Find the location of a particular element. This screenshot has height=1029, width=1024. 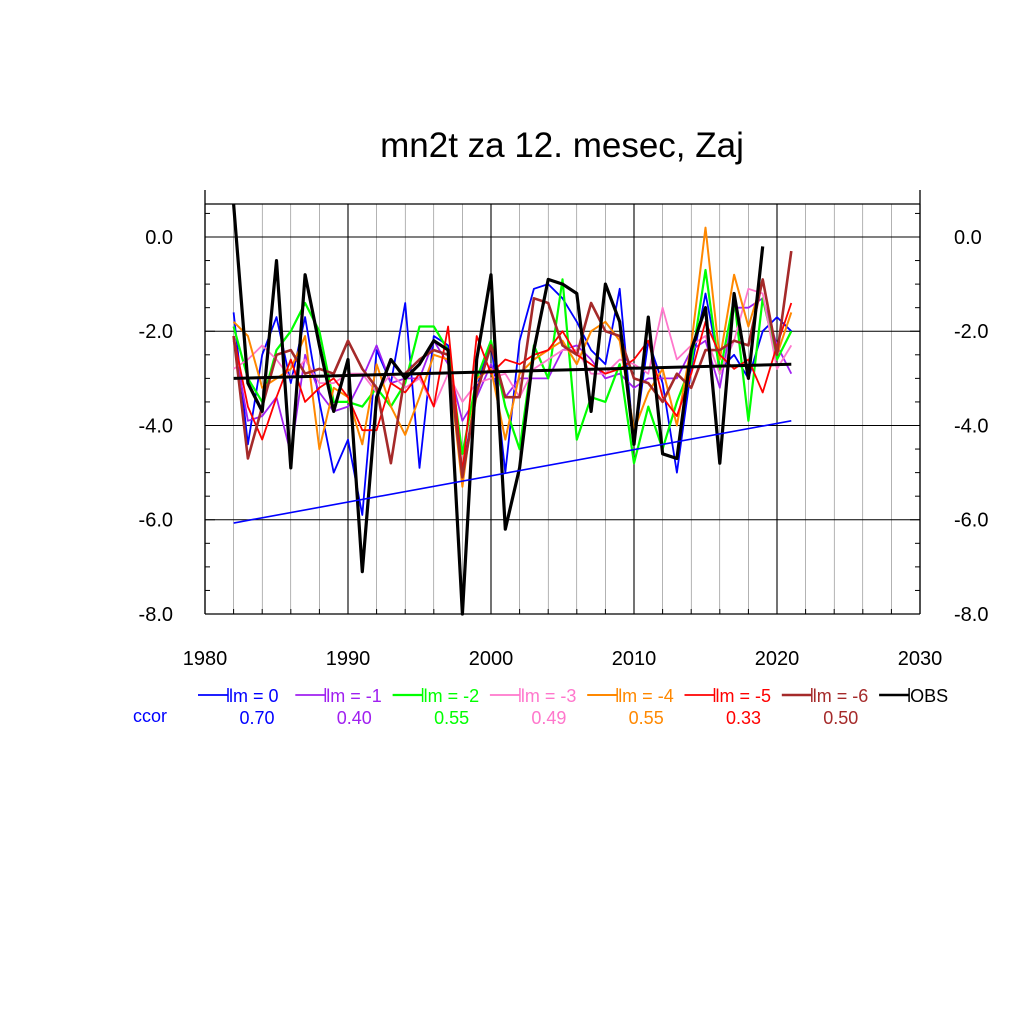

legend-label: lm = -1 is located at coordinates (354, 696).